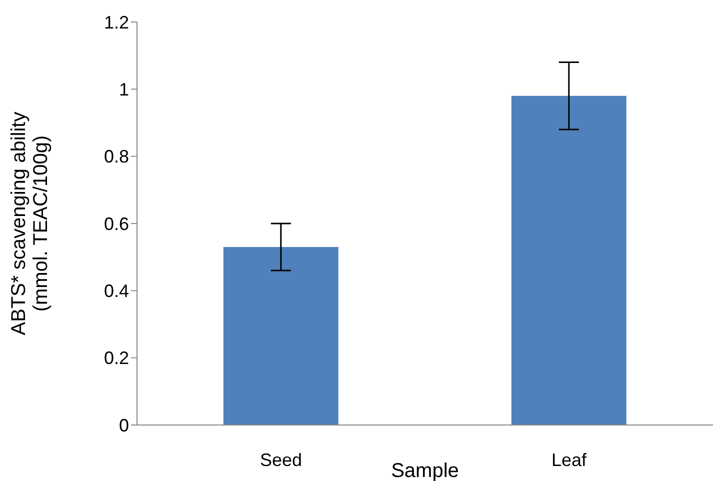 The image size is (713, 481). Describe the element at coordinates (569, 460) in the screenshot. I see `x-tick-label: Leaf` at that location.